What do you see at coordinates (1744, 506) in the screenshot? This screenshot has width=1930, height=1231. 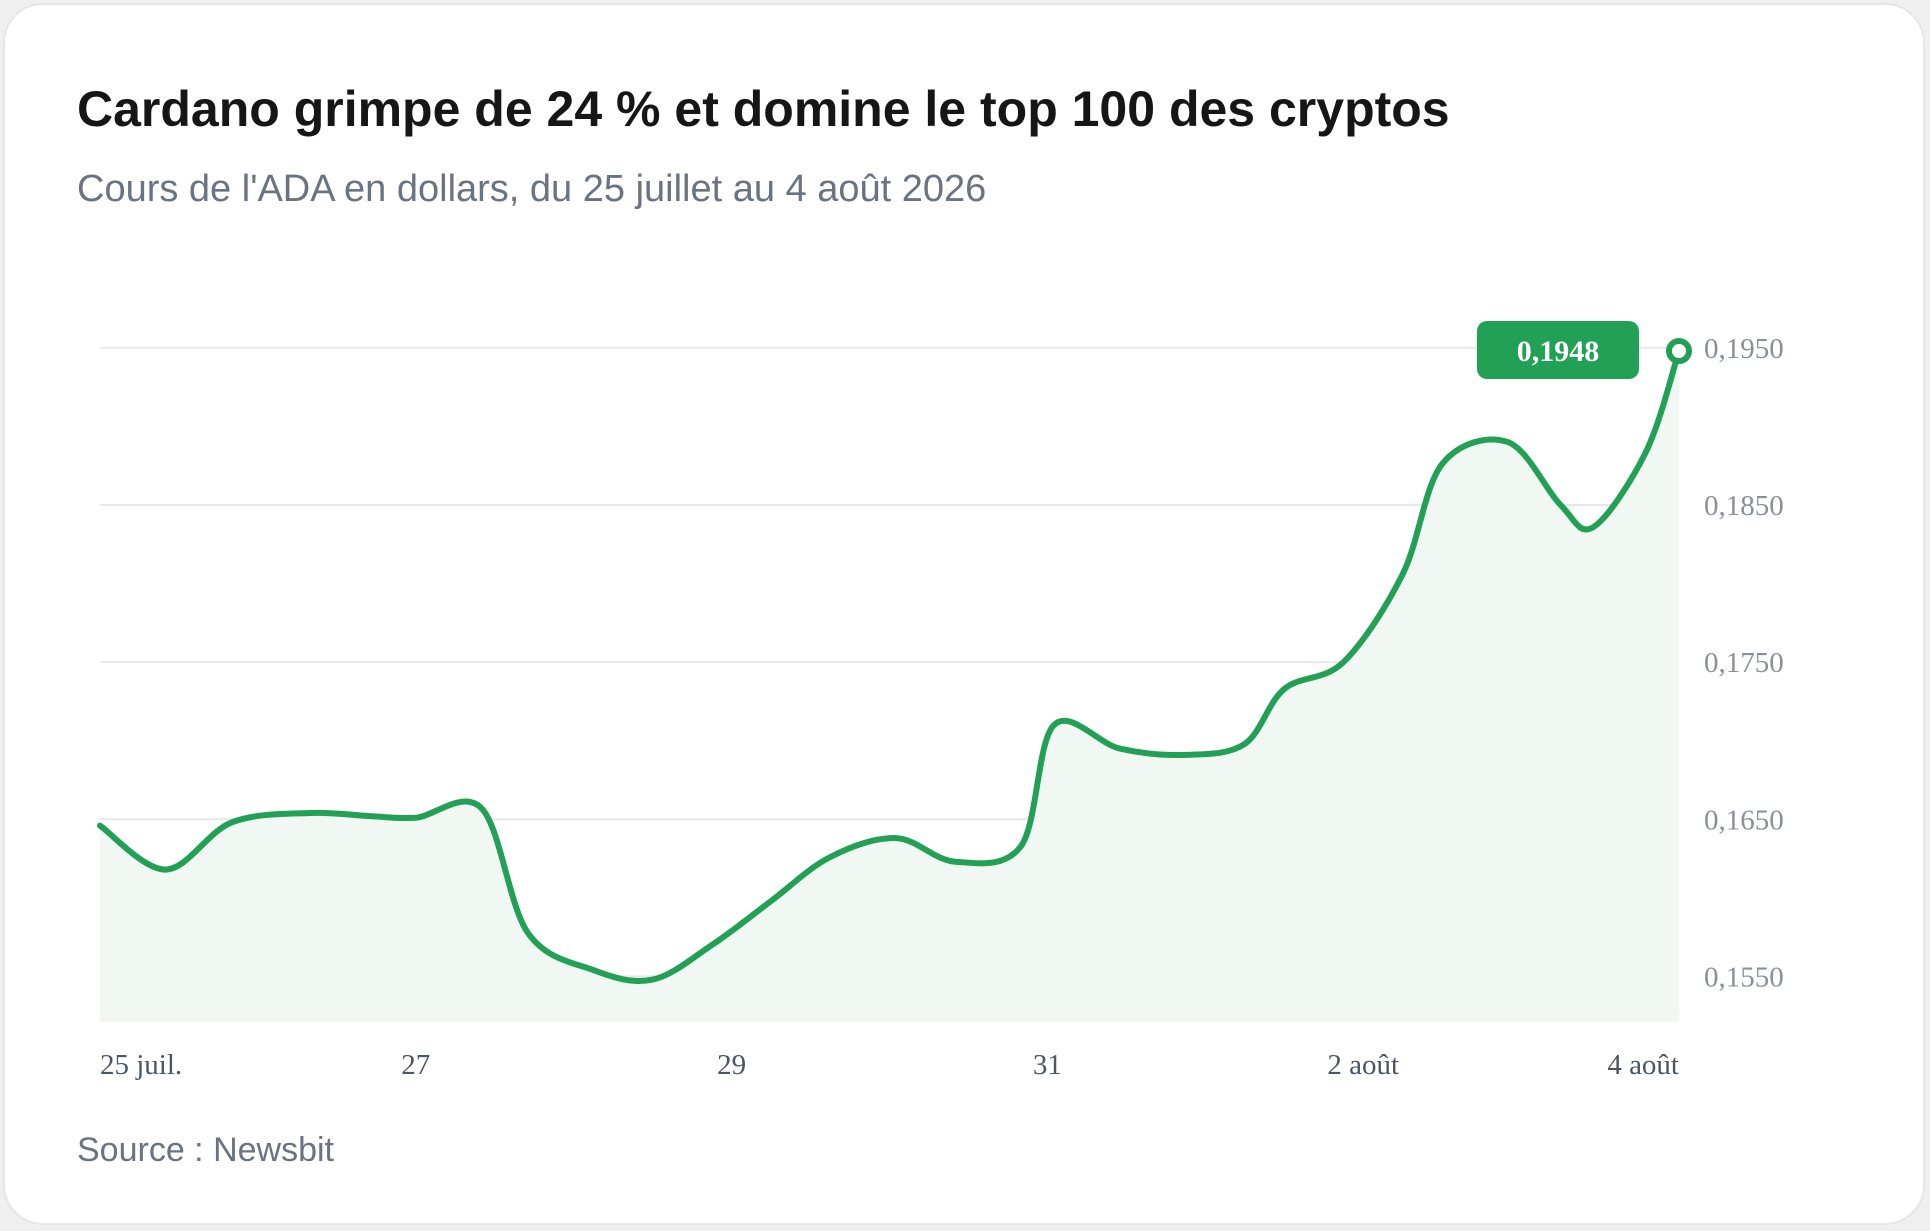 I see `y-tick-label: 0,1850` at bounding box center [1744, 506].